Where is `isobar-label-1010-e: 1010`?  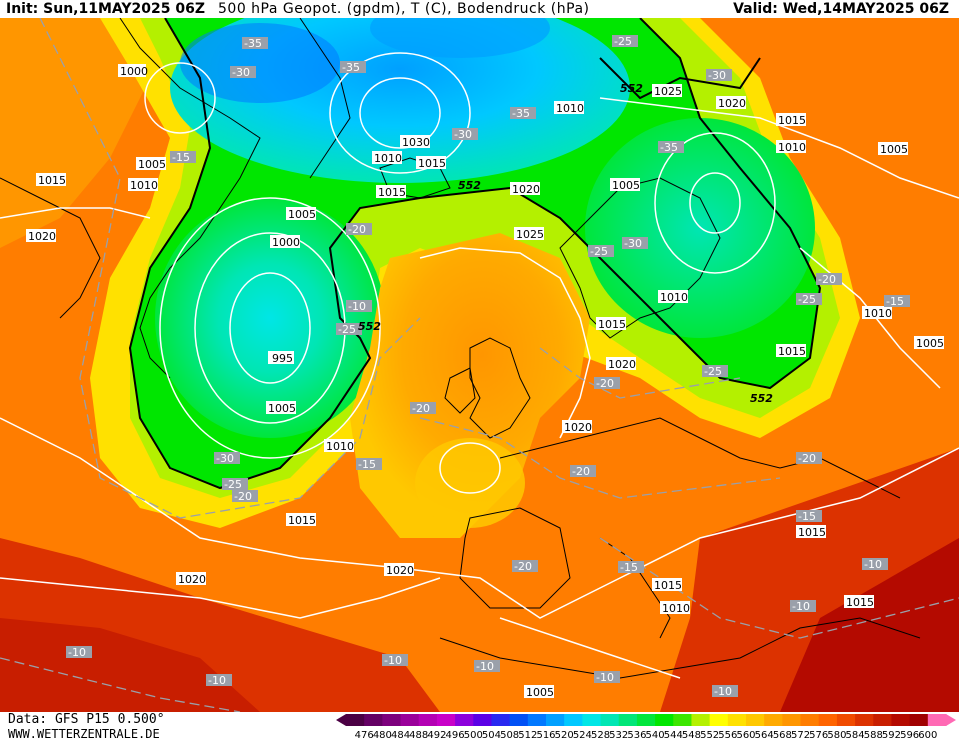
isobar-label-1010-e: 1010 is located at coordinates (792, 147).